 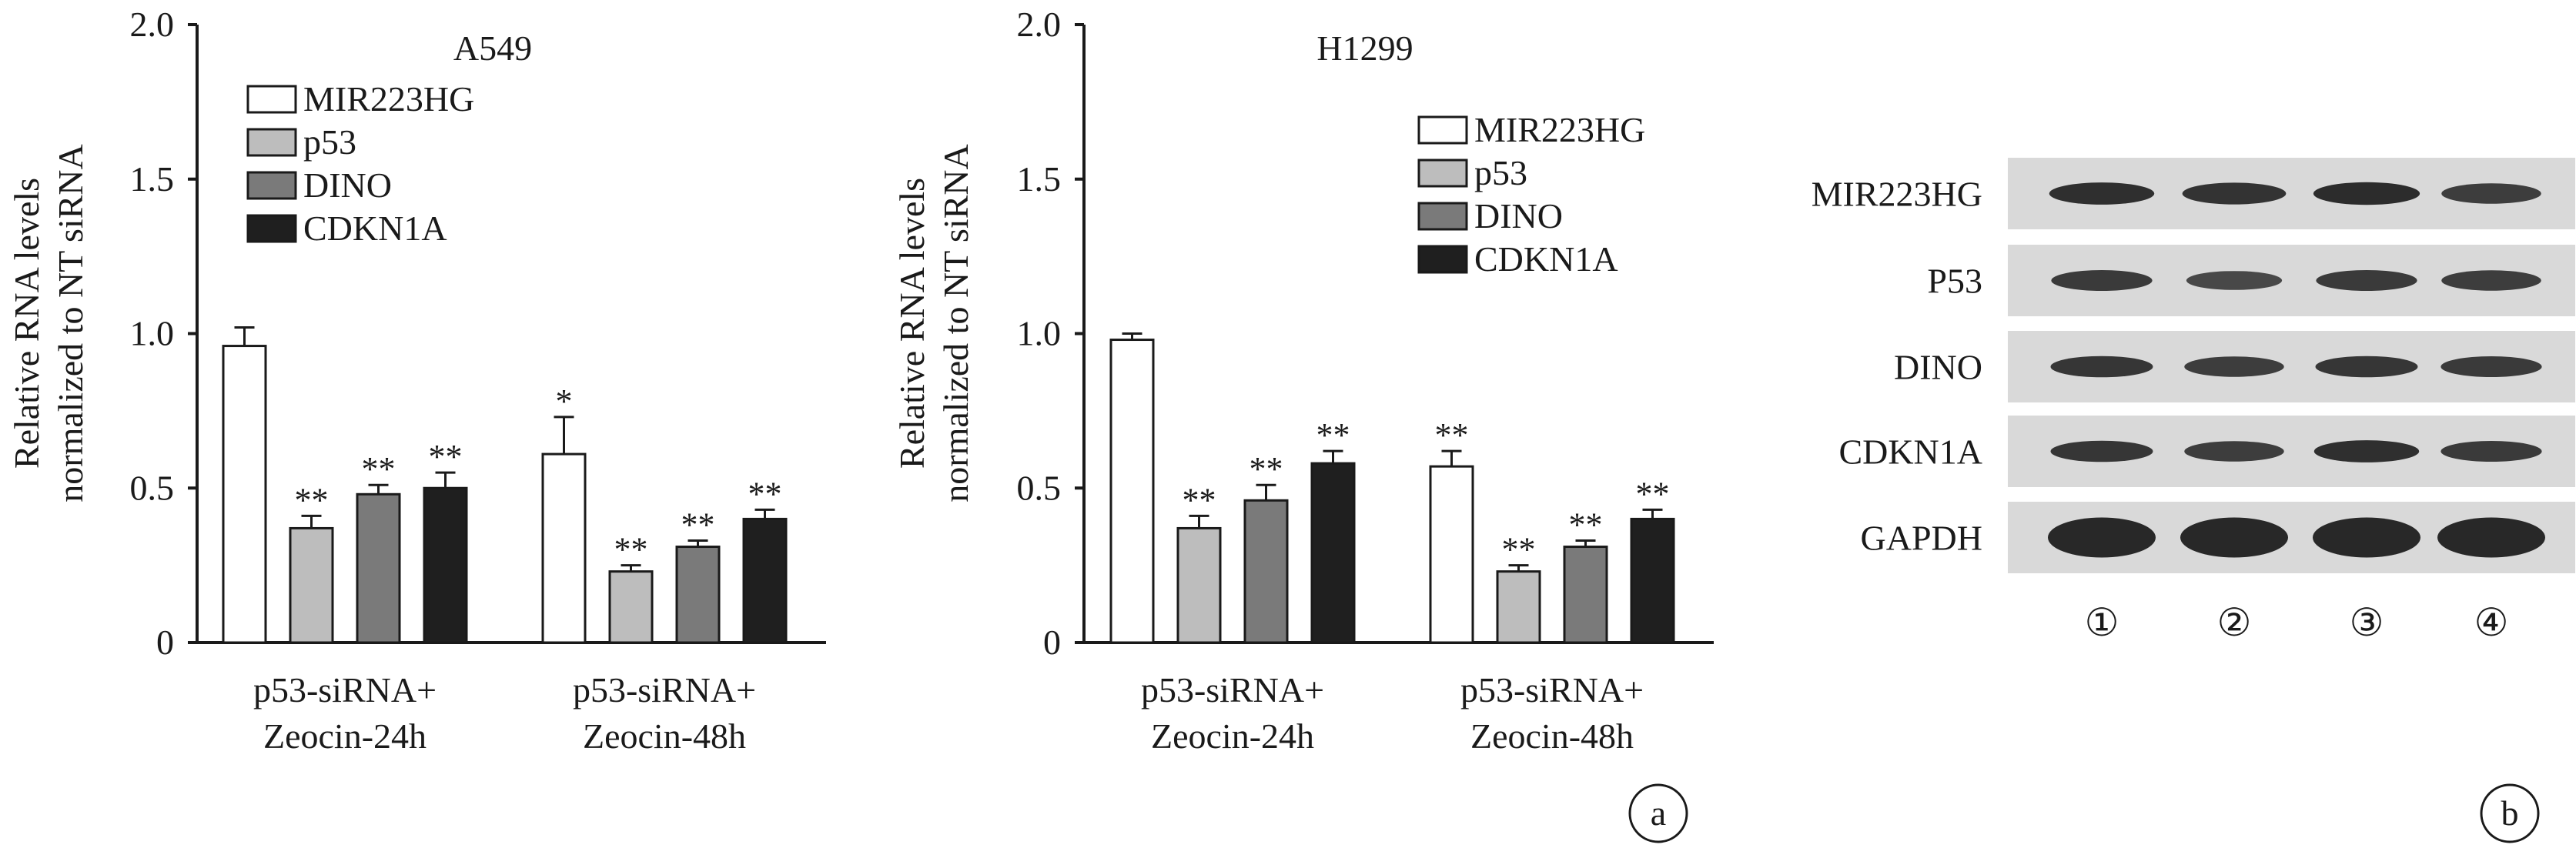 What do you see at coordinates (1938, 368) in the screenshot?
I see `blot-row-label-dino: DINO` at bounding box center [1938, 368].